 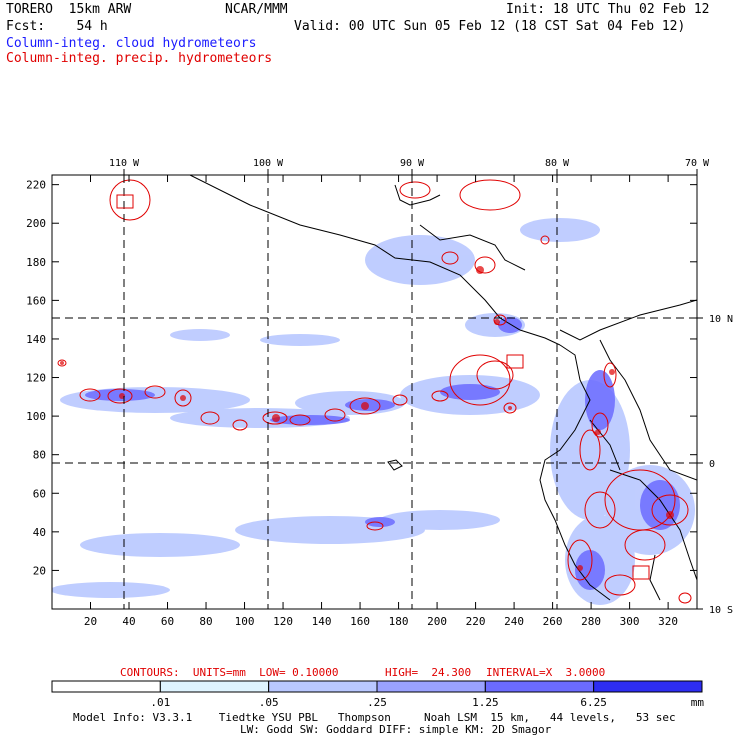 What do you see at coordinates (128, 621) in the screenshot?
I see `x-tick-label-40: 40` at bounding box center [128, 621].